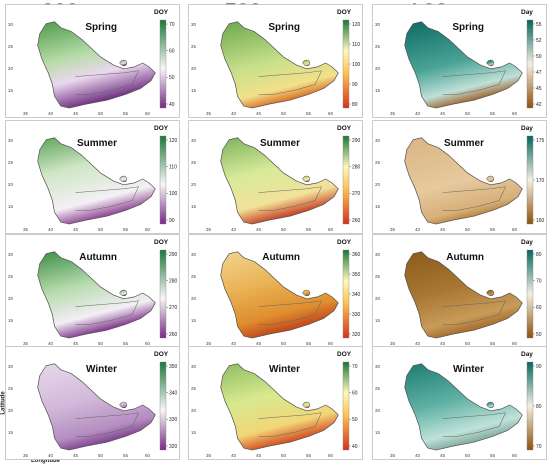 Image resolution: width=550 pixels, height=468 pixels. What do you see at coordinates (356, 255) in the screenshot?
I see `colorbar-tick-label: 360` at bounding box center [356, 255].